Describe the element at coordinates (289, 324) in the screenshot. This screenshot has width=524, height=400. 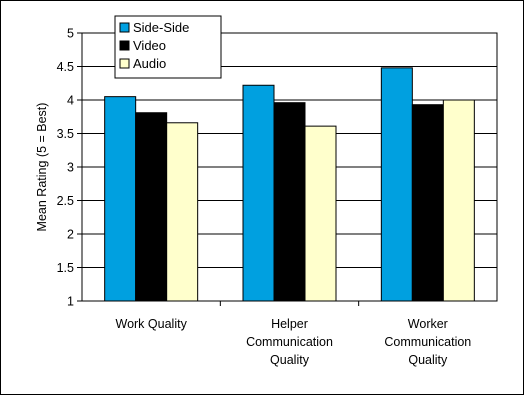
I see `x-category-label: Helper` at that location.